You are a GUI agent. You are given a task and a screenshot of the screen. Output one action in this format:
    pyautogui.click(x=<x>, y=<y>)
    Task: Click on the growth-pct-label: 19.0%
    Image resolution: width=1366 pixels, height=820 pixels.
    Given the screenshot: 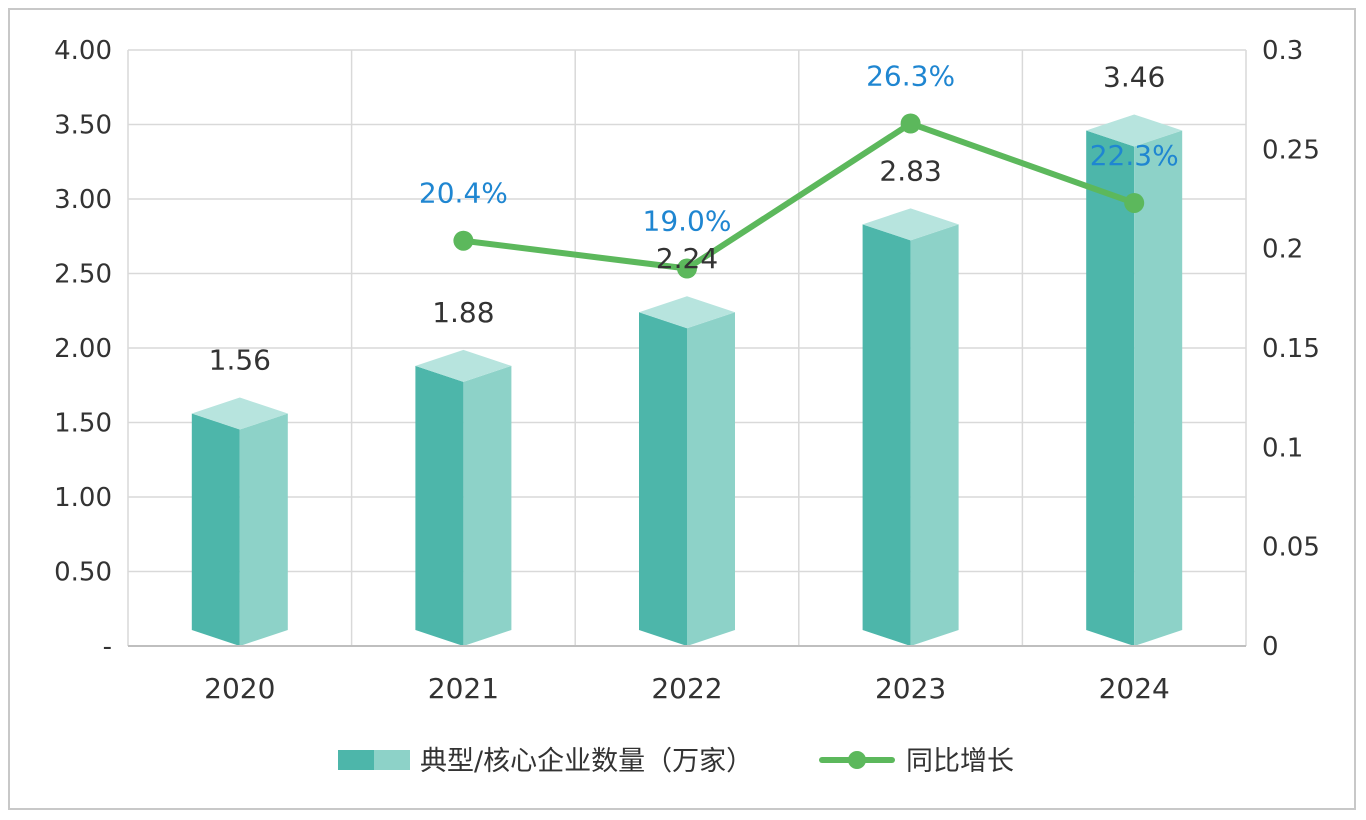 What is the action you would take?
    pyautogui.click(x=687, y=221)
    